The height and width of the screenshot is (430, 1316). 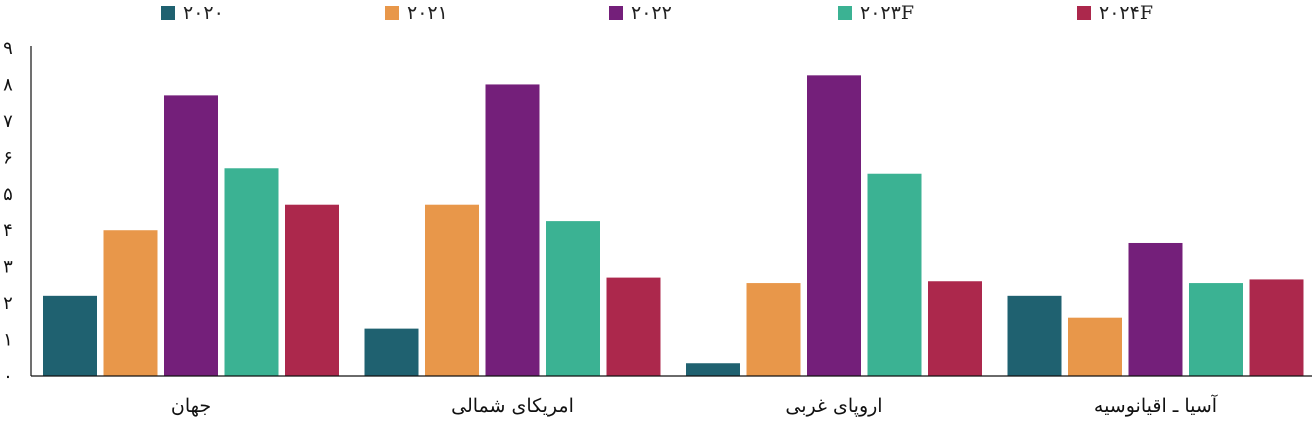 What do you see at coordinates (1126, 13) in the screenshot?
I see `legend-label: ۲۰۲۴F` at bounding box center [1126, 13].